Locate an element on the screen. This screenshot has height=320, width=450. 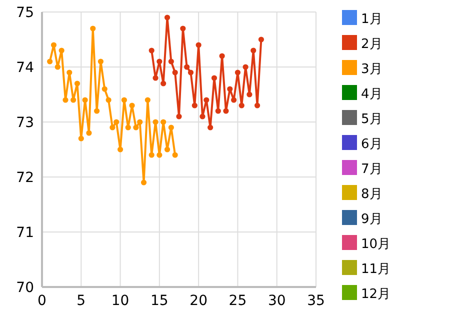
x-tick-label: 15 is located at coordinates (159, 301).